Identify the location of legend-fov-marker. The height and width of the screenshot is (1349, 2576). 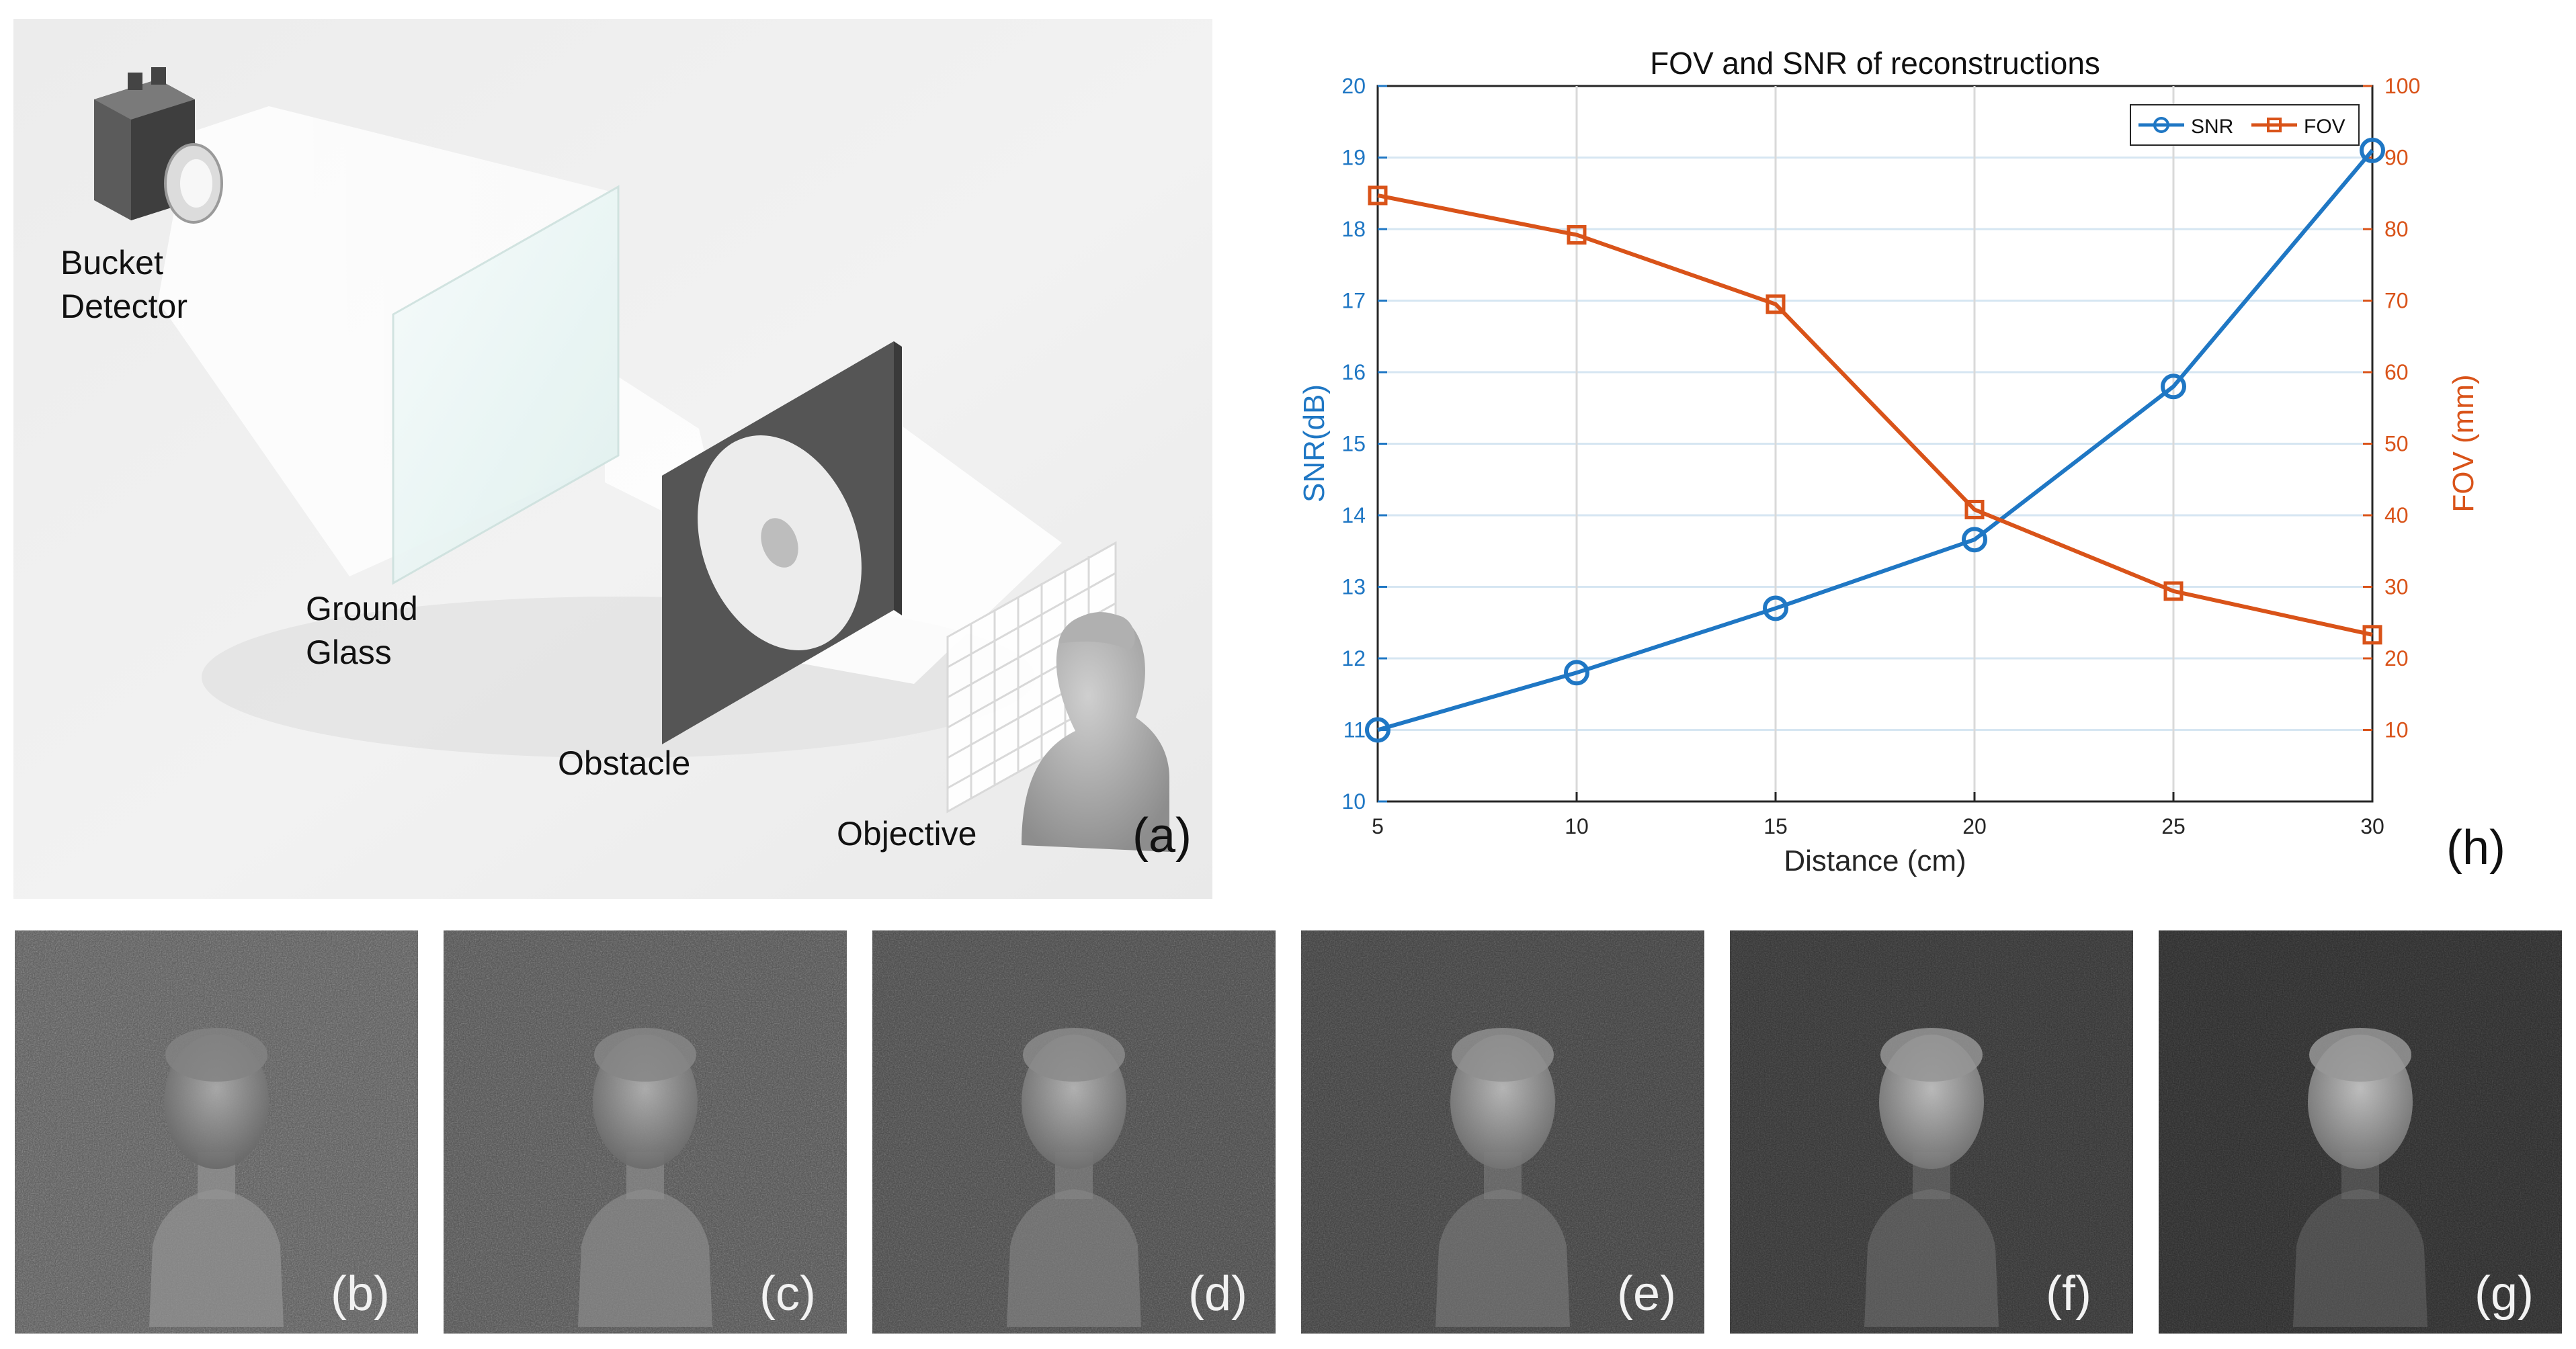
(2274, 125).